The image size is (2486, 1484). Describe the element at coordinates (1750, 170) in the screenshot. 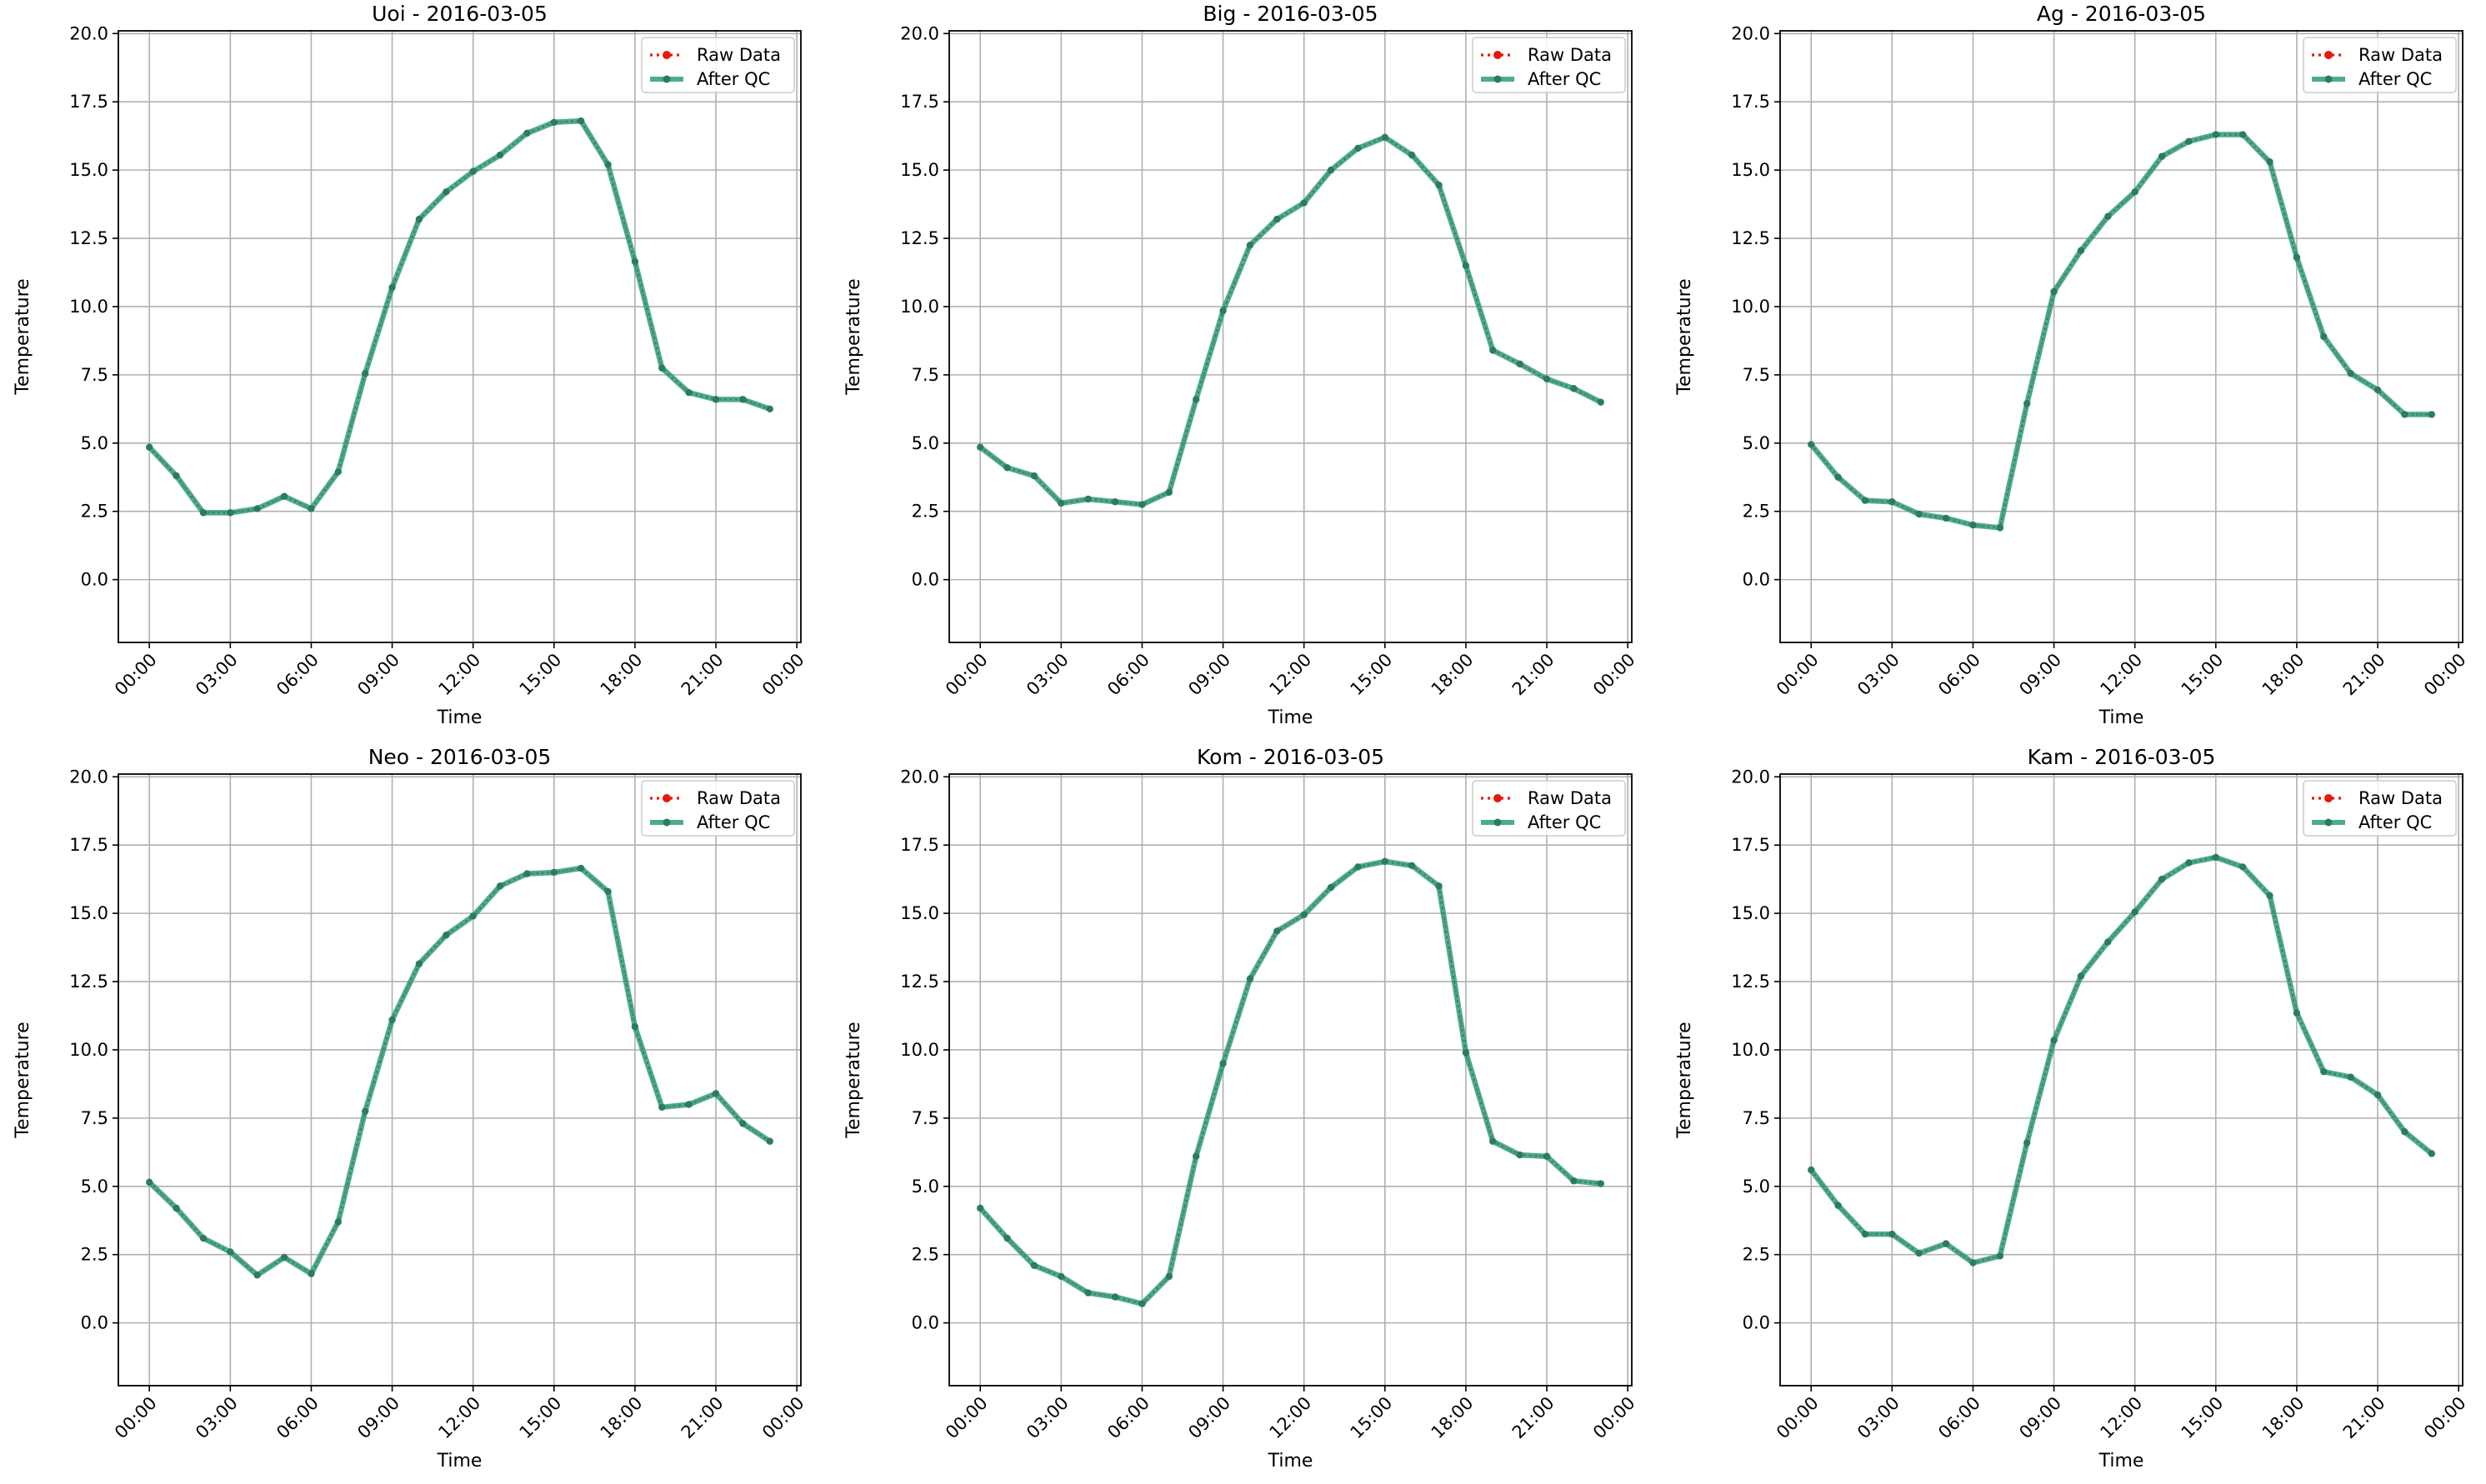

I see `y-tick-label: 15.0` at that location.